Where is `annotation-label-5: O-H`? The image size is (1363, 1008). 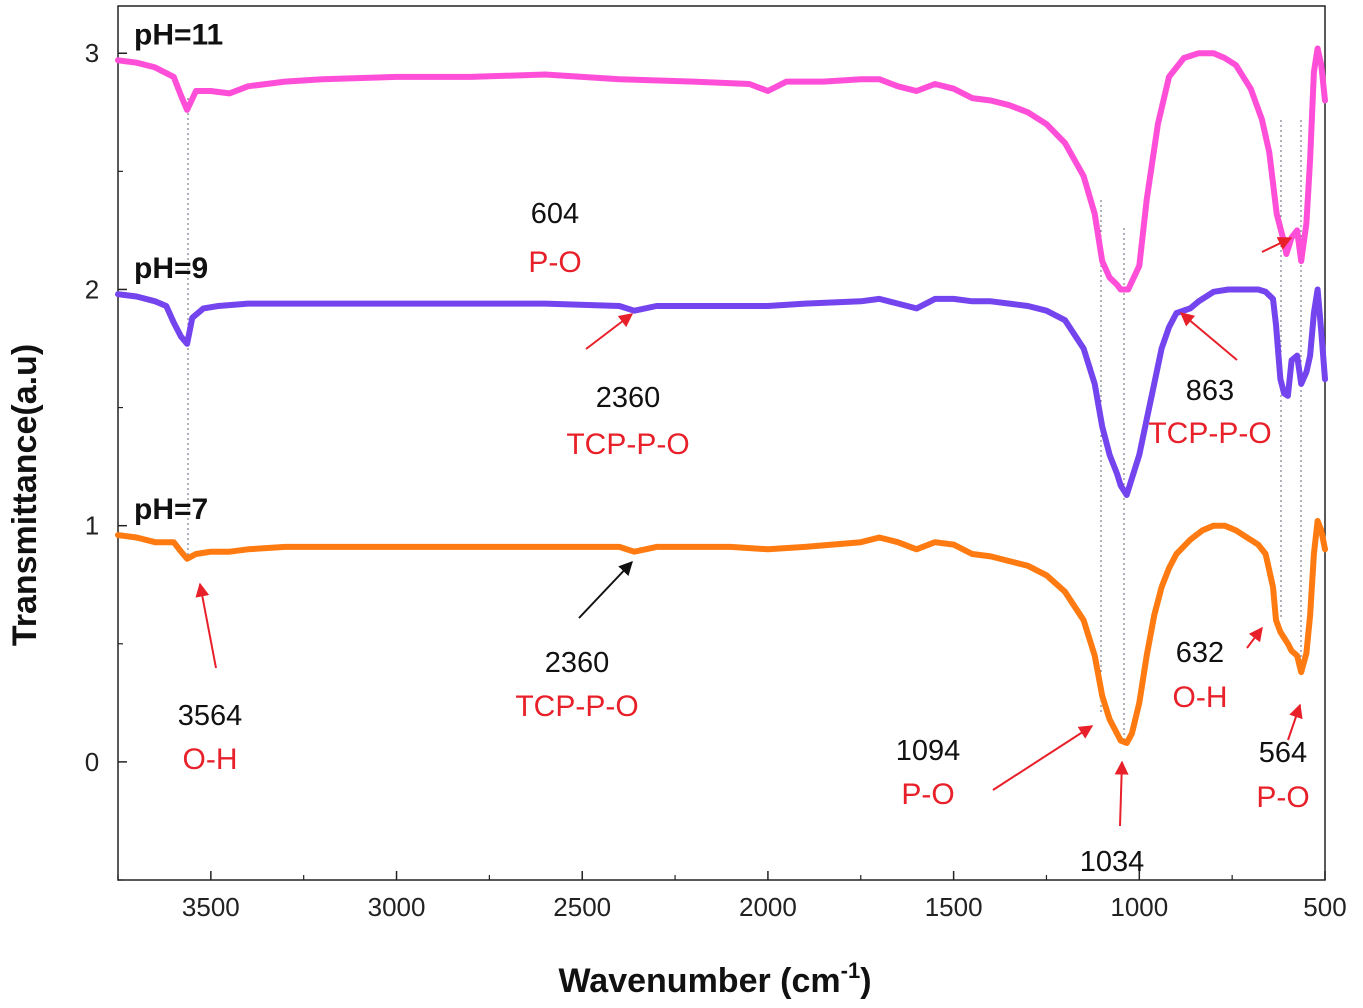
annotation-label-5: O-H is located at coordinates (210, 759).